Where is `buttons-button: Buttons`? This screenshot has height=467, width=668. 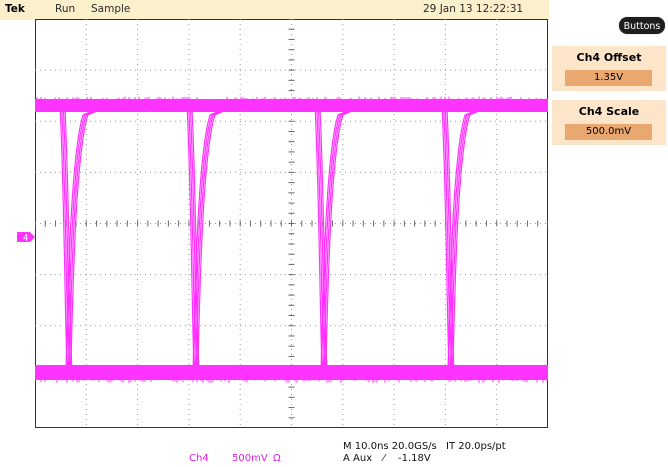
buttons-button: Buttons is located at coordinates (642, 25).